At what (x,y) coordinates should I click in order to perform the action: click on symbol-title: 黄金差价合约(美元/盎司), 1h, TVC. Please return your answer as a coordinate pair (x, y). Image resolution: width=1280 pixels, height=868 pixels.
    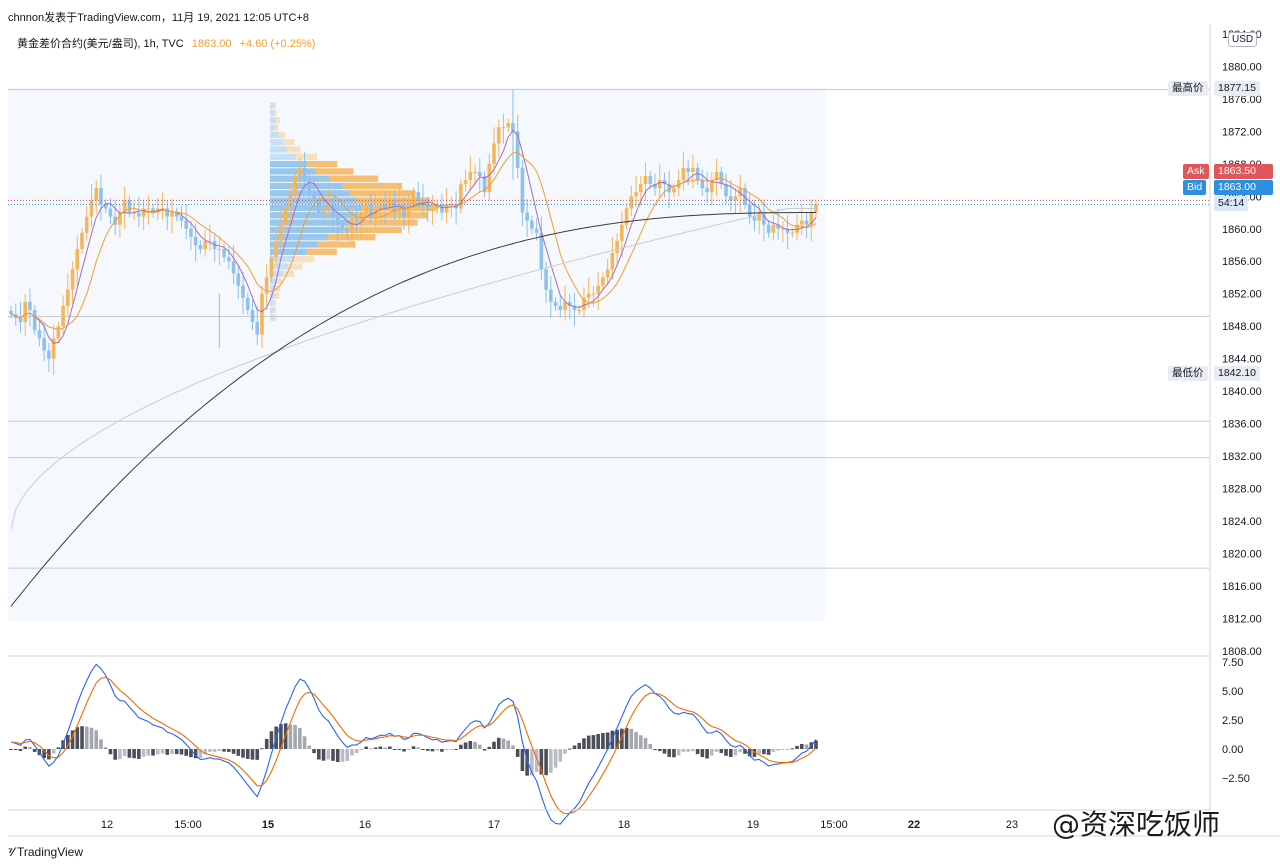
    Looking at the image, I should click on (100, 44).